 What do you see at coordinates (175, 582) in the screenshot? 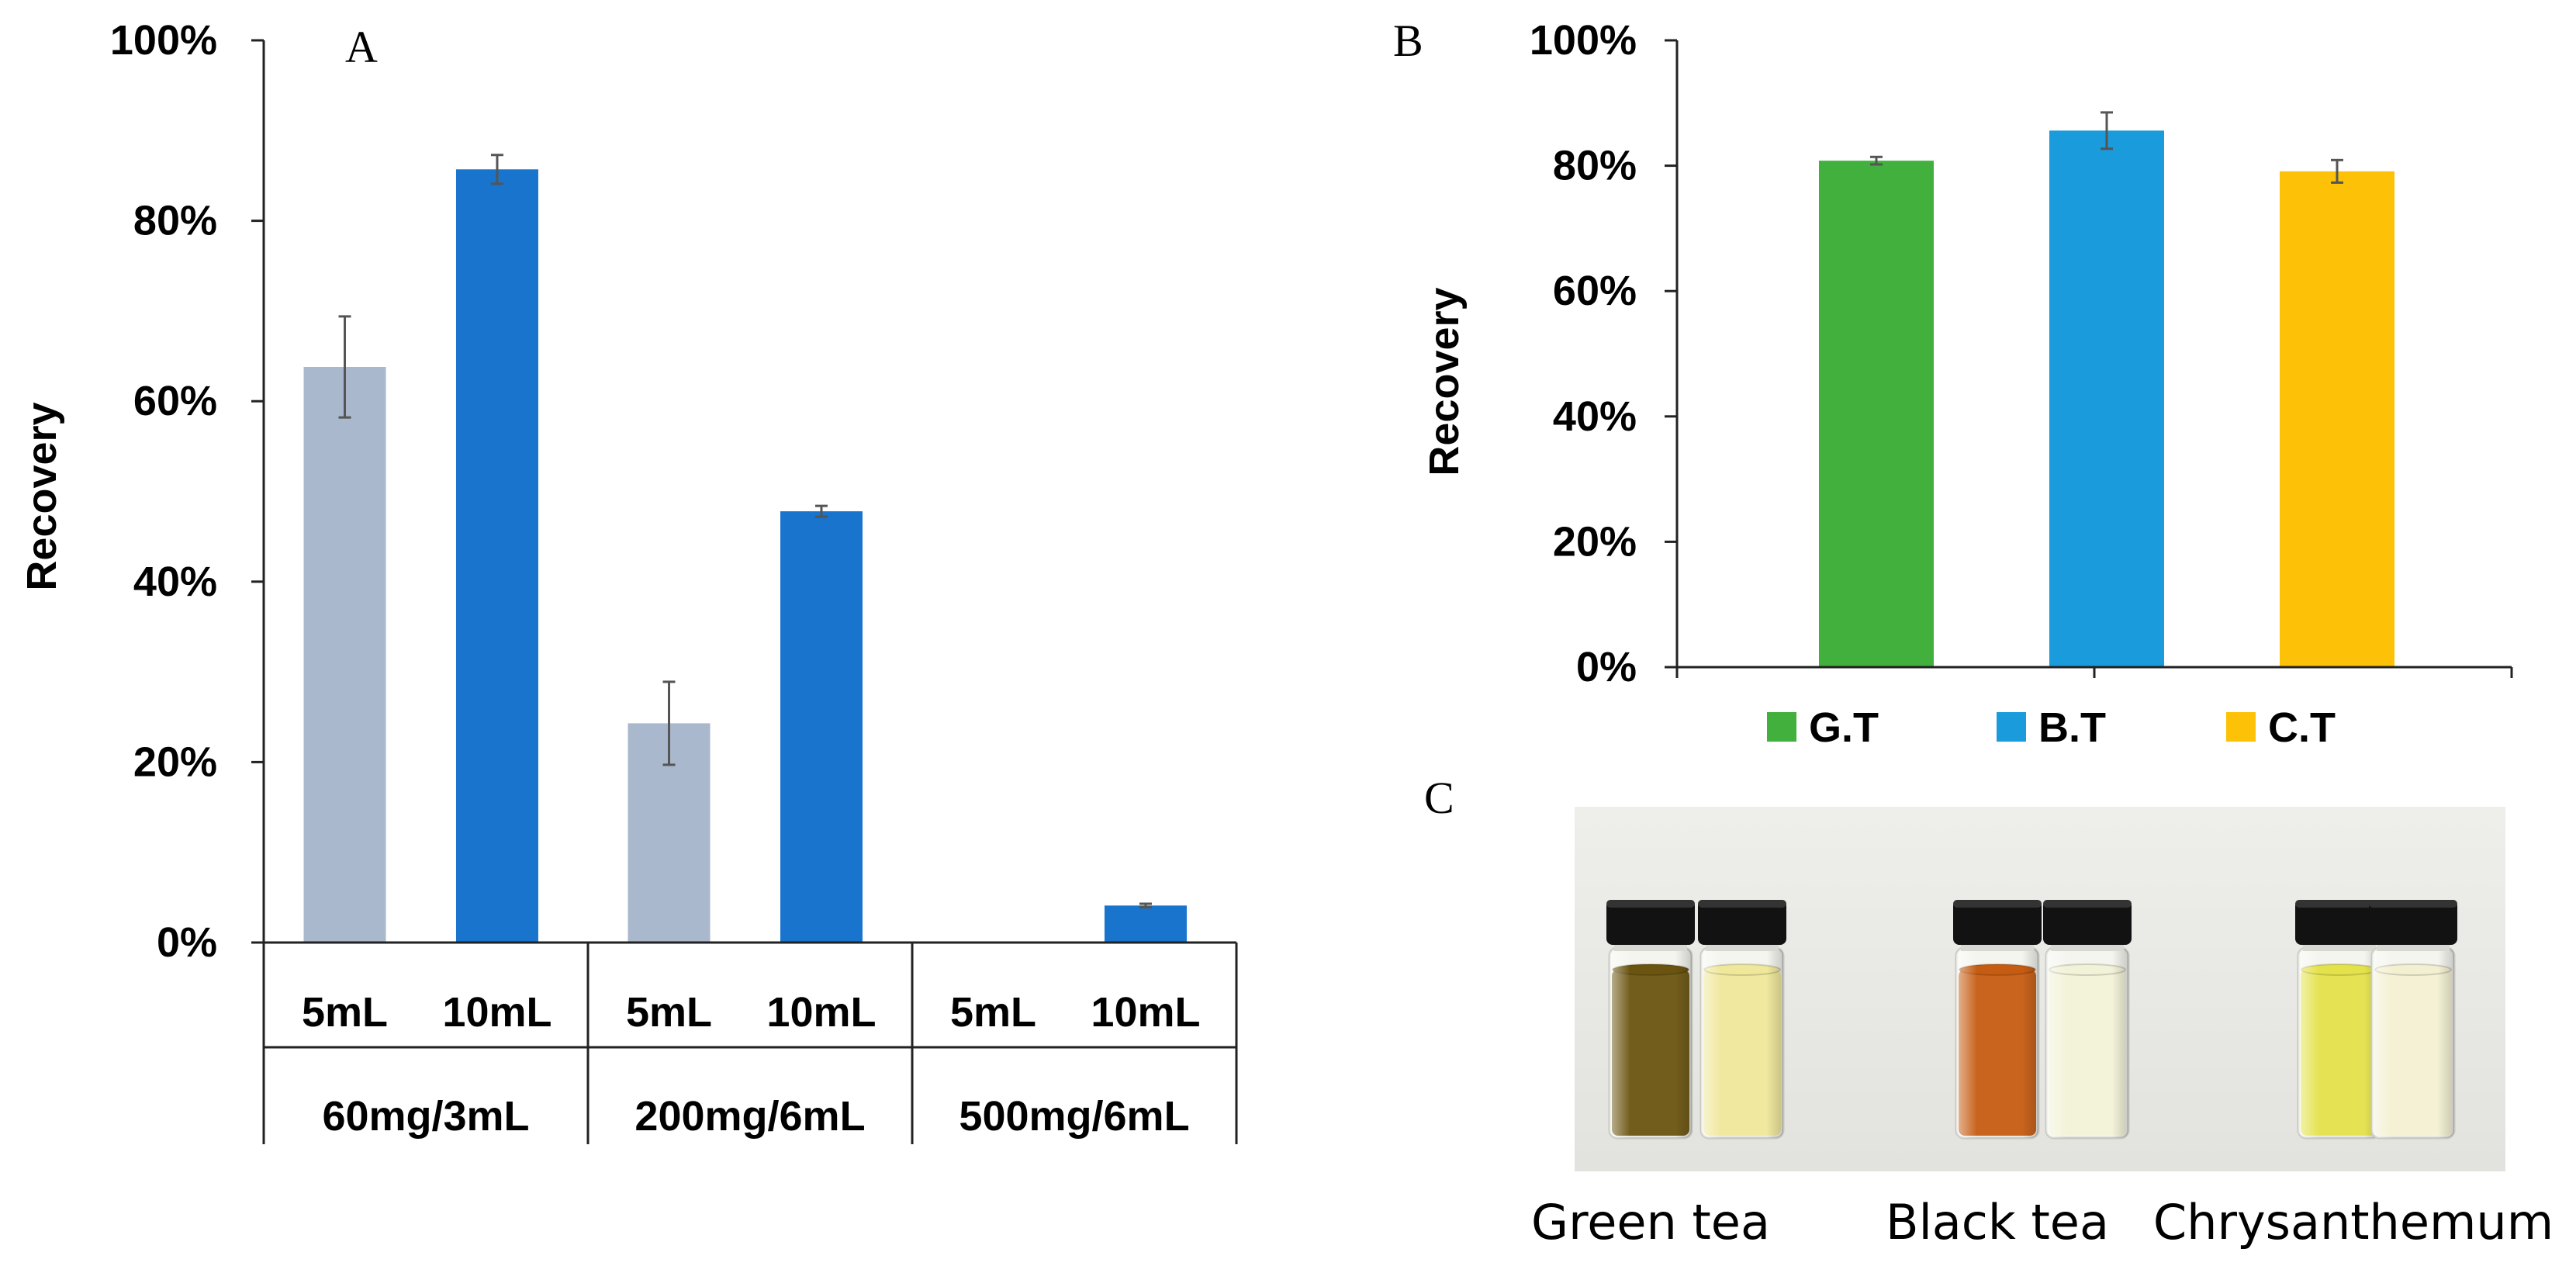
I see `panel-a-y-tick-label: 40%` at bounding box center [175, 582].